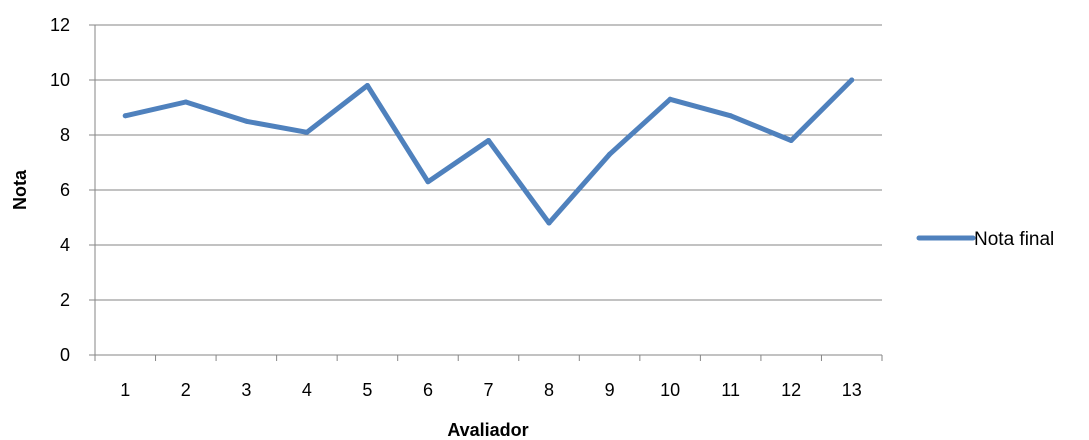 The width and height of the screenshot is (1089, 440). What do you see at coordinates (1014, 239) in the screenshot?
I see `legend-label-nota-final: Nota final` at bounding box center [1014, 239].